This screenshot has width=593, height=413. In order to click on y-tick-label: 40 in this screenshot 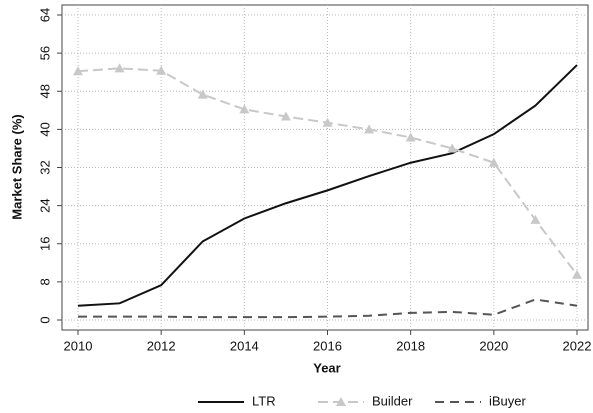, I will do `click(44, 129)`.